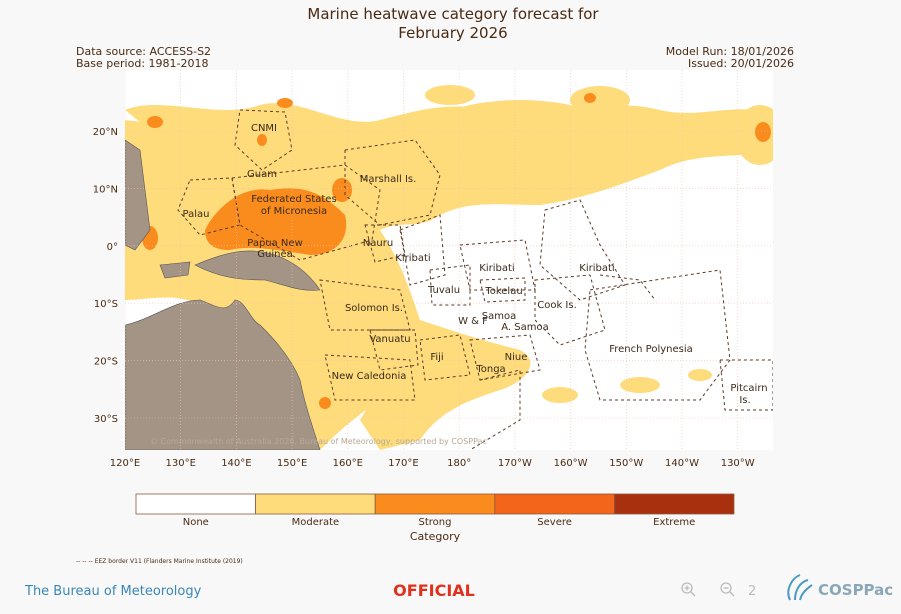  Describe the element at coordinates (223, 294) in the screenshot. I see `land` at that location.